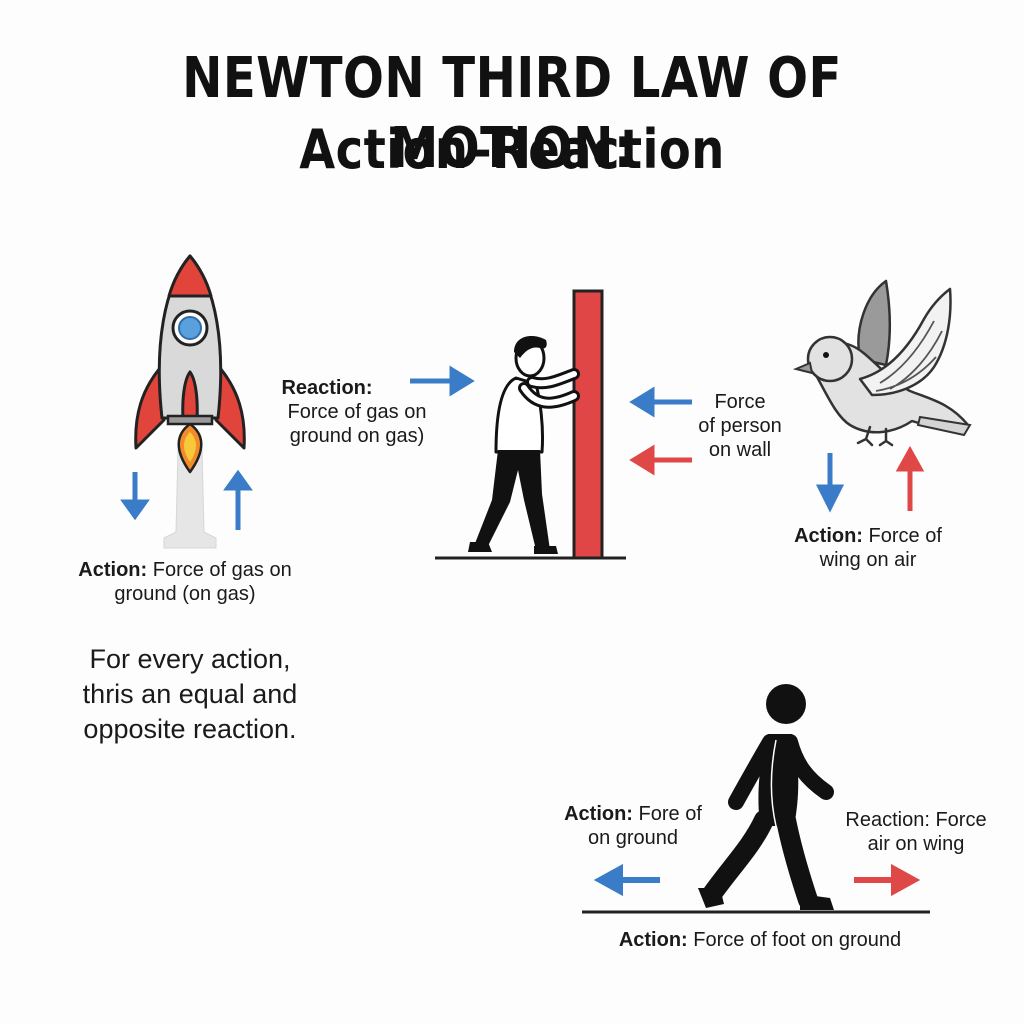 This screenshot has width=1024, height=1024. I want to click on rocket-reaction-arrow-icon, so click(238, 499).